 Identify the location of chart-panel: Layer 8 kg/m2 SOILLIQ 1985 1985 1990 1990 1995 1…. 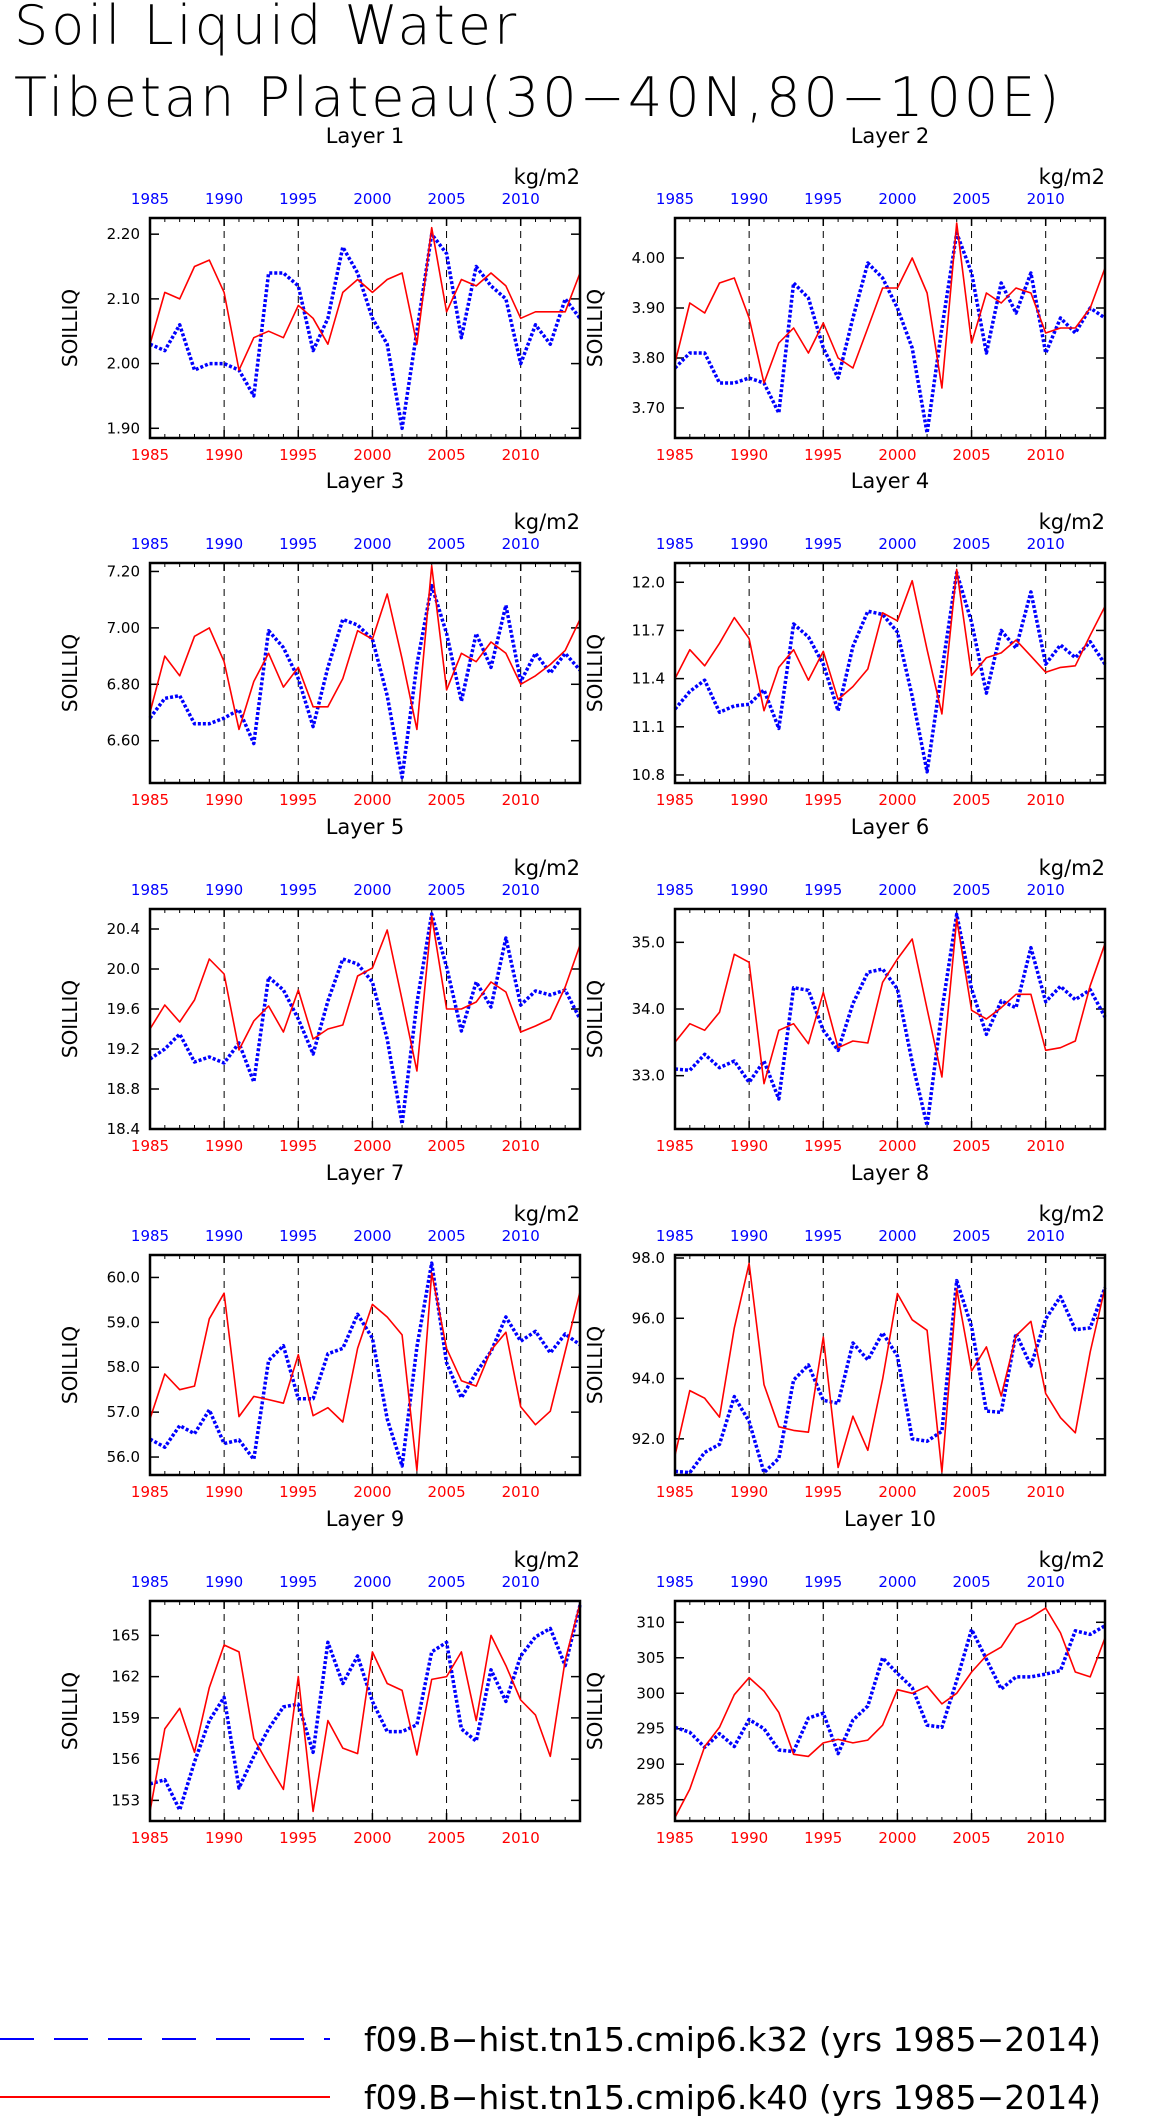
(845, 1331).